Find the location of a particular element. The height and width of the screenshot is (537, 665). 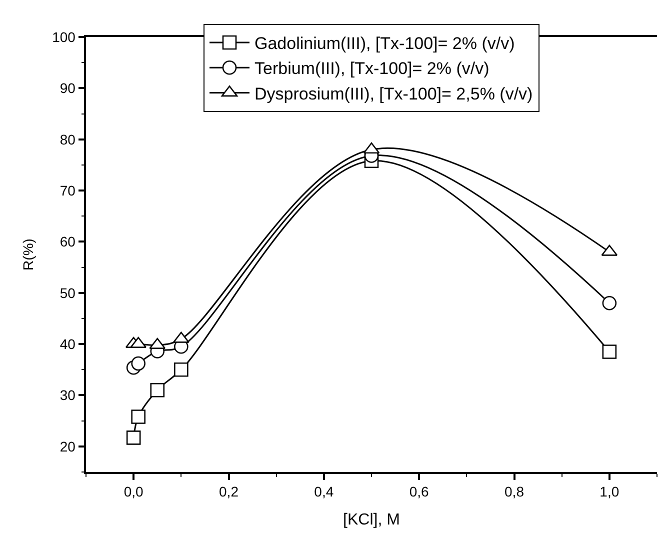

y-tick-label: 20 is located at coordinates (68, 446).